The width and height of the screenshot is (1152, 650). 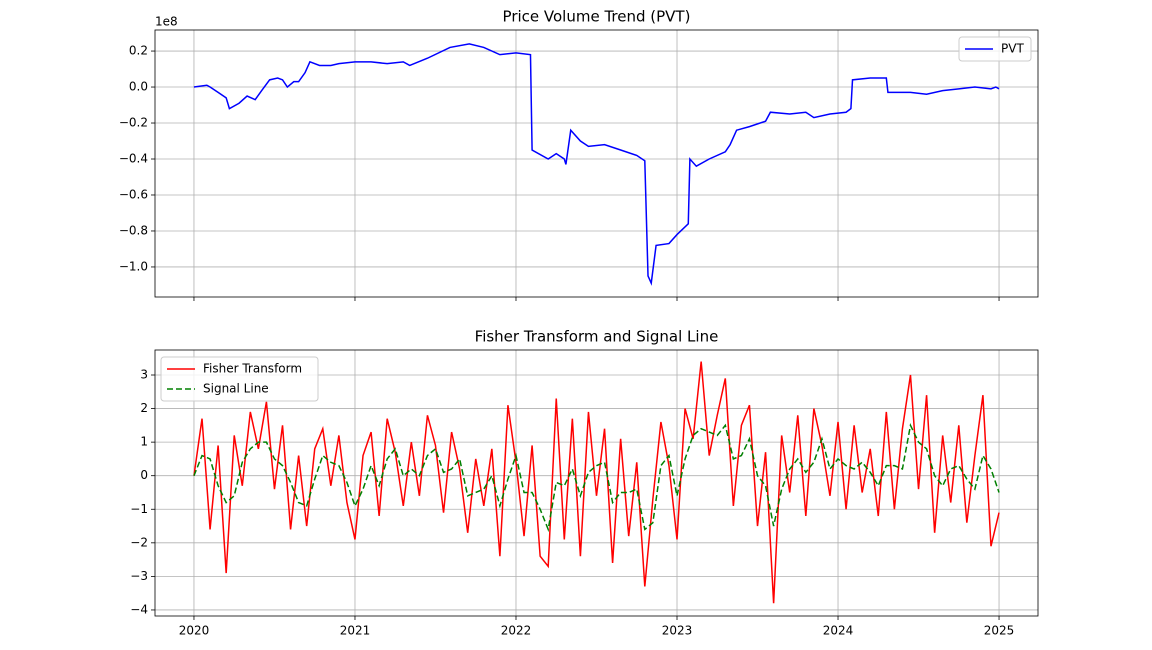 I want to click on y-tick-label: 2, so click(x=144, y=408).